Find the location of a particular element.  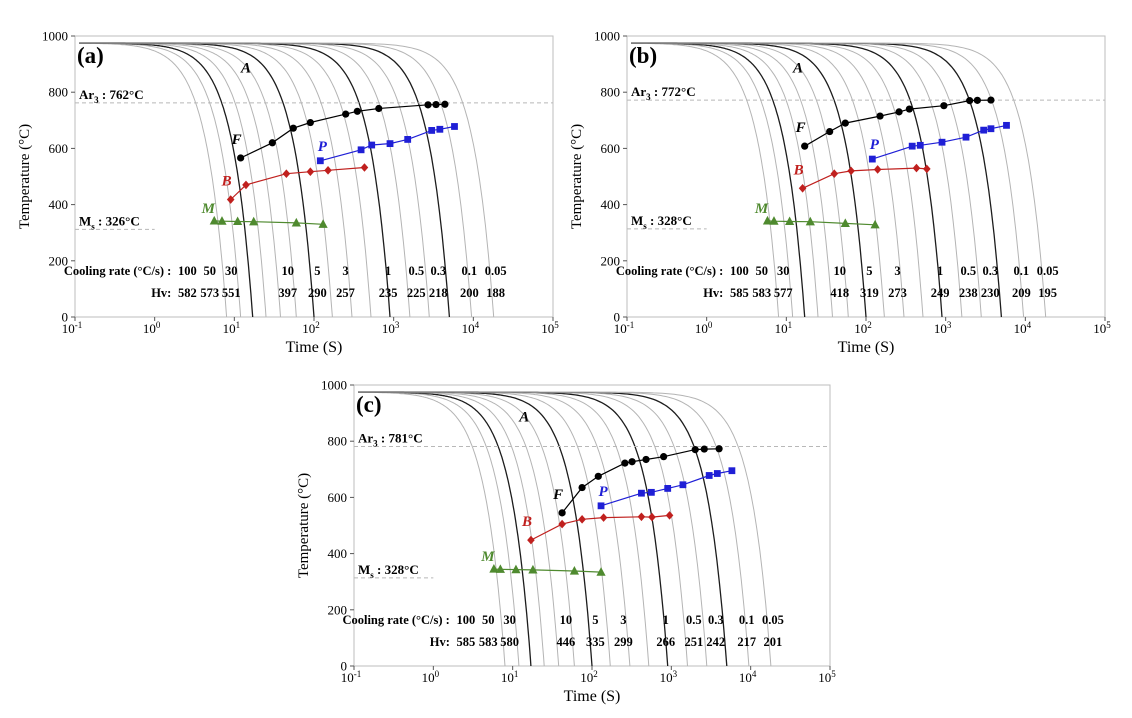

hardness-label: Hv: is located at coordinates (713, 293).